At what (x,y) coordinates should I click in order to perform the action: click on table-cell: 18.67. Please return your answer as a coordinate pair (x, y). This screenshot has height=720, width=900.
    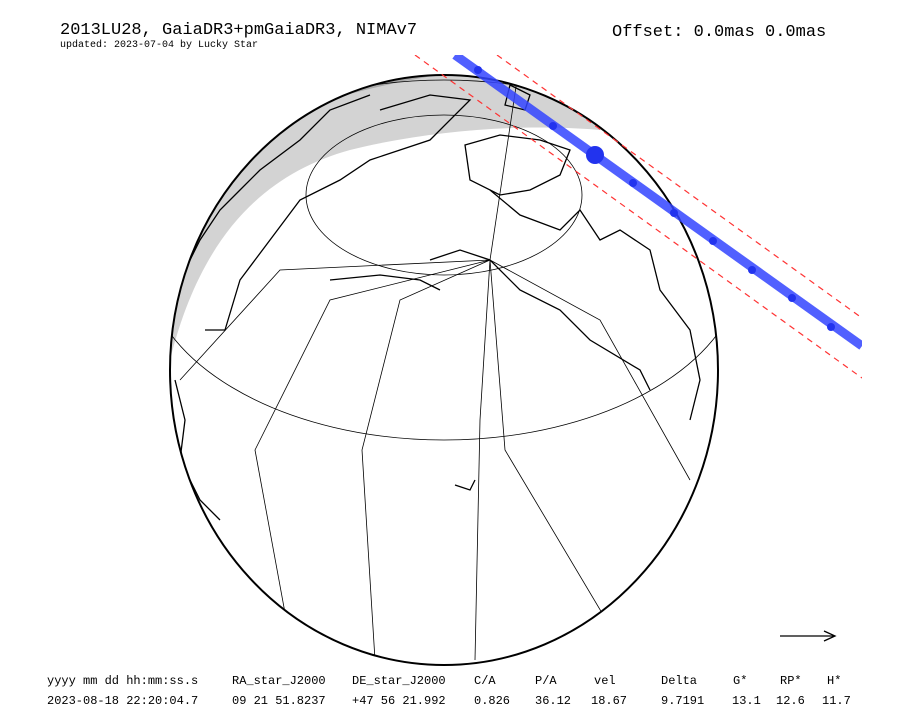
    Looking at the image, I should click on (609, 701).